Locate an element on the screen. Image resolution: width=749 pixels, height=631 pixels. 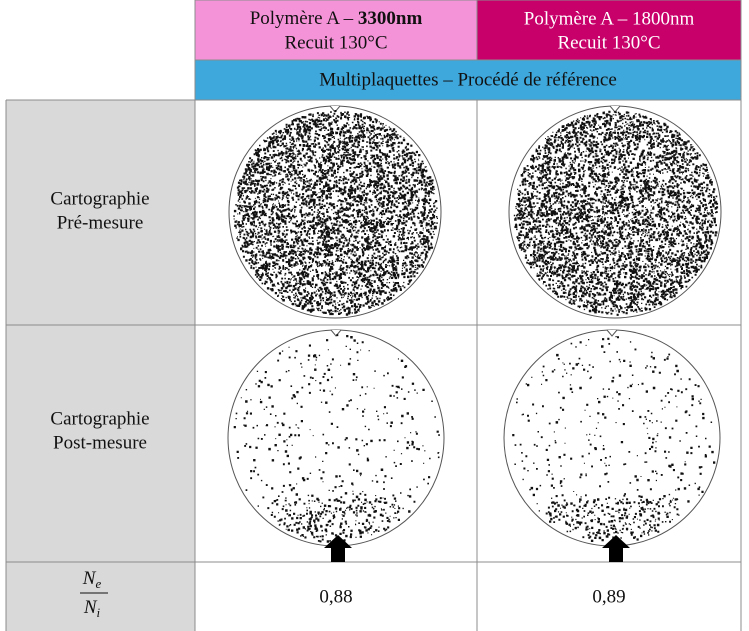
ratio-value: 0,88 is located at coordinates (335, 596).